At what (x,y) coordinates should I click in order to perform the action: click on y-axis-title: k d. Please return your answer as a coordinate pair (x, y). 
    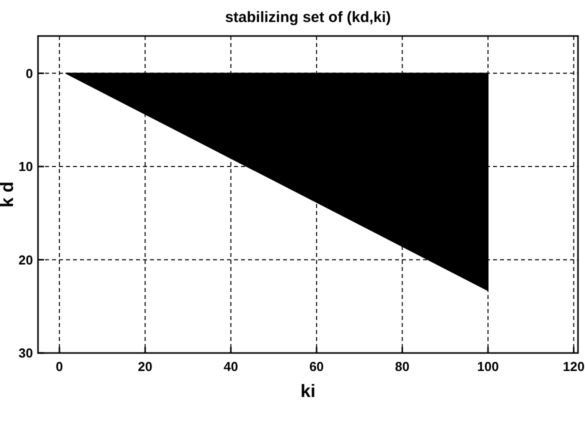
    Looking at the image, I should click on (8, 194).